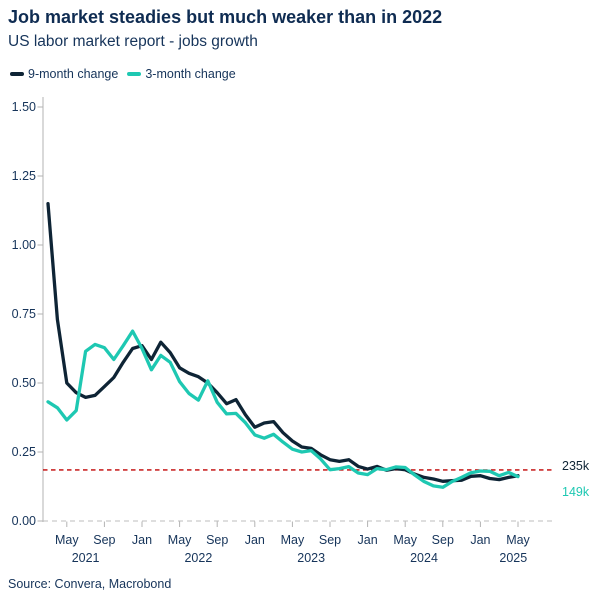 This screenshot has height=604, width=604. What do you see at coordinates (24, 383) in the screenshot?
I see `y-tick-label: 0.50` at bounding box center [24, 383].